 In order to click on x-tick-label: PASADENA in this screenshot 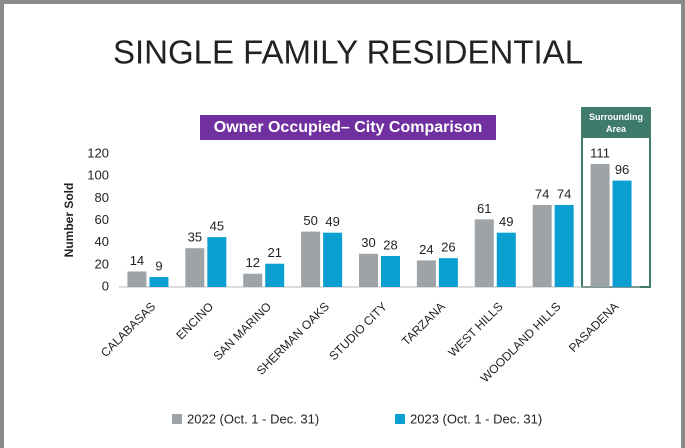, I will do `click(593, 326)`.